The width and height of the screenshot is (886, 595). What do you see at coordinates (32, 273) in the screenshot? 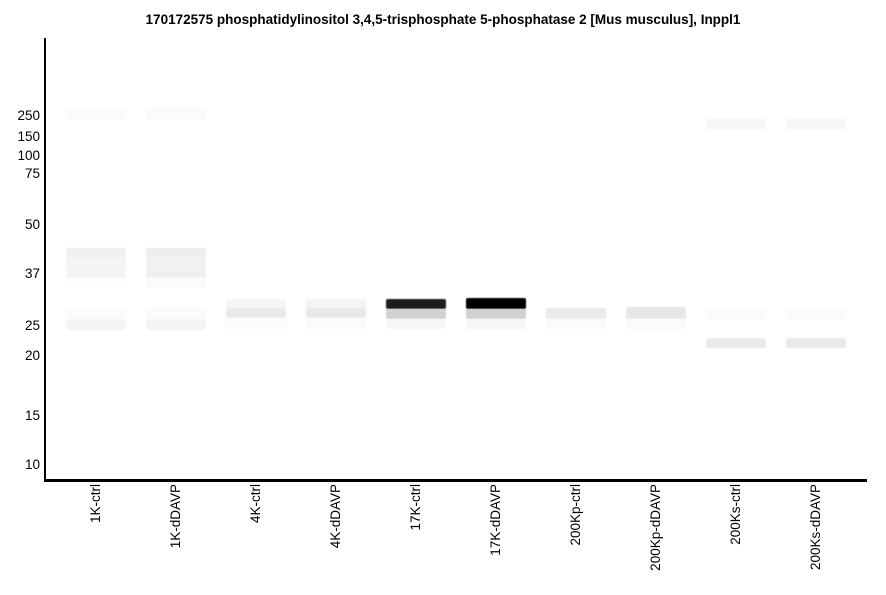
I see `y-tick-label-37: 37` at bounding box center [32, 273].